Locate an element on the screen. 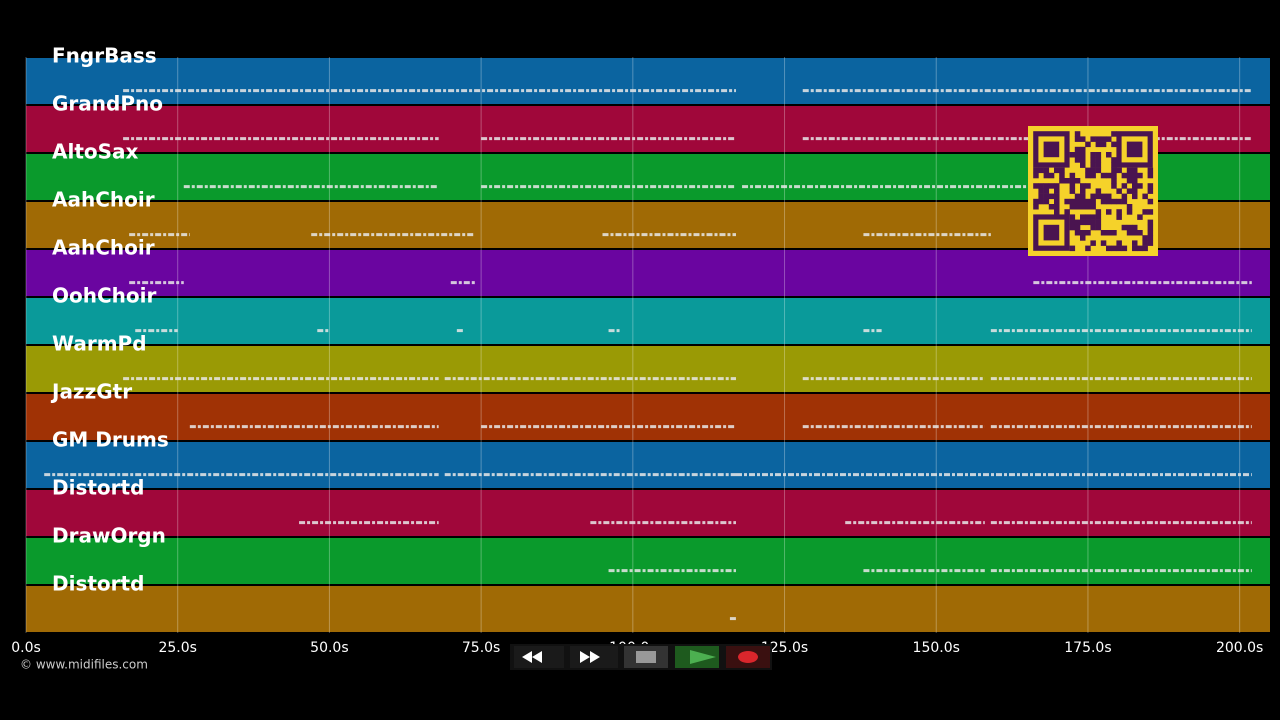 Image resolution: width=1280 pixels, height=720 pixels. track-name: GrandPno is located at coordinates (107, 104).